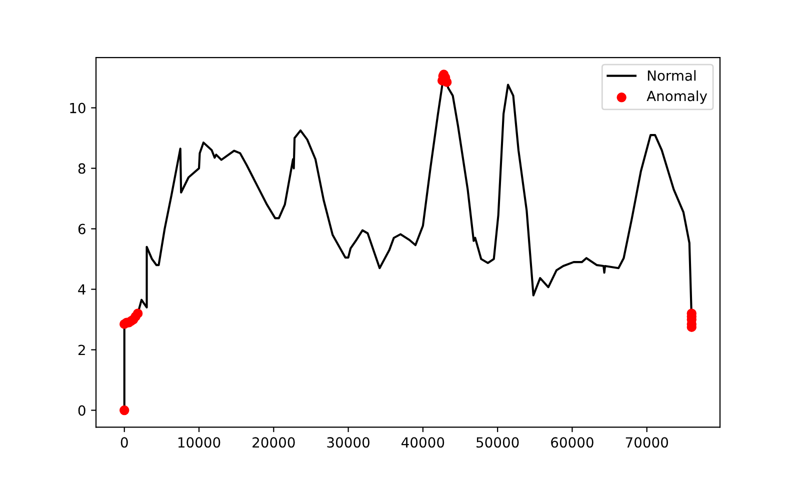 This screenshot has width=800, height=480. What do you see at coordinates (423, 442) in the screenshot?
I see `x-tick-label: 40000` at bounding box center [423, 442].